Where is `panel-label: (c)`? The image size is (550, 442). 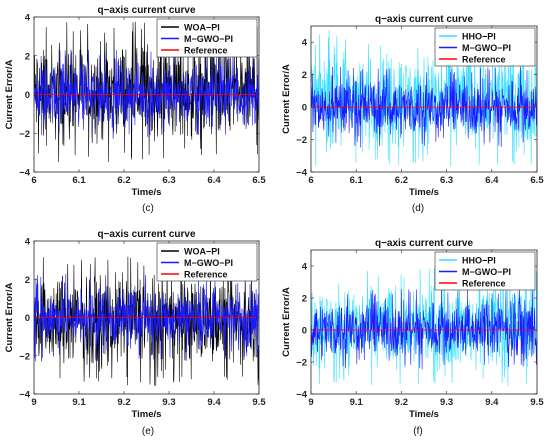 panel-label: (c) is located at coordinates (148, 208).